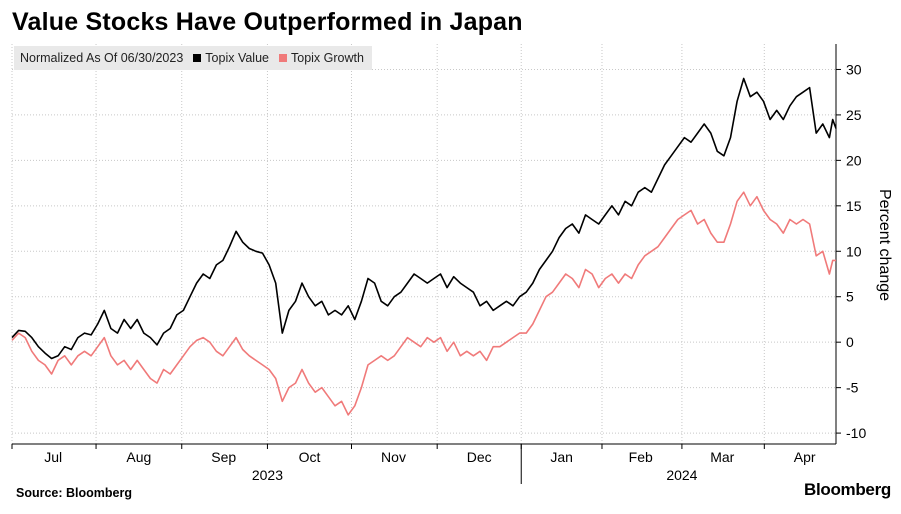 The width and height of the screenshot is (901, 514). What do you see at coordinates (237, 58) in the screenshot?
I see `legend-label: Topix Value` at bounding box center [237, 58].